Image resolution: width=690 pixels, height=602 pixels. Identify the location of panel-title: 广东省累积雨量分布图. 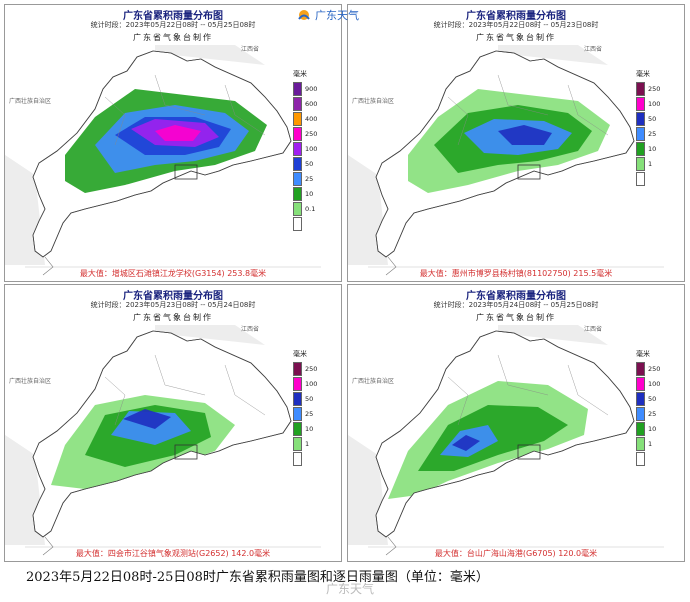
(173, 296).